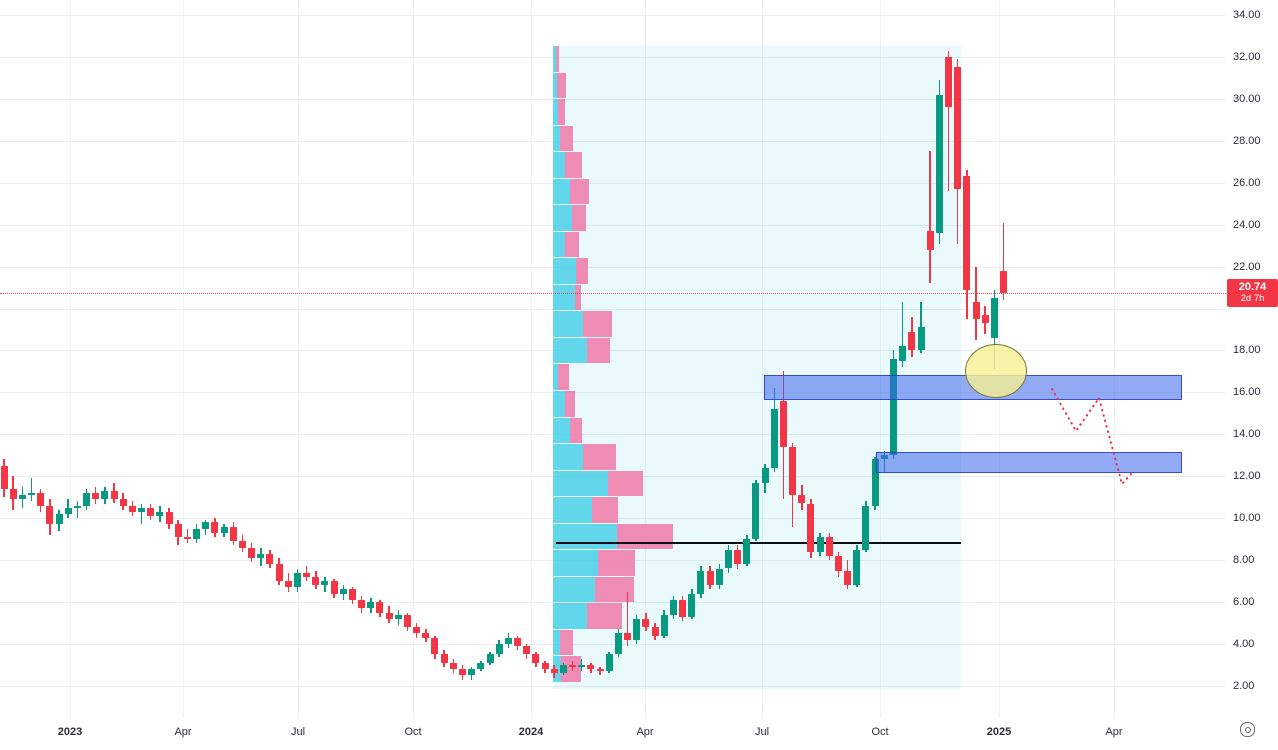 This screenshot has width=1278, height=750. I want to click on price-axis-label: 34.00, so click(1247, 15).